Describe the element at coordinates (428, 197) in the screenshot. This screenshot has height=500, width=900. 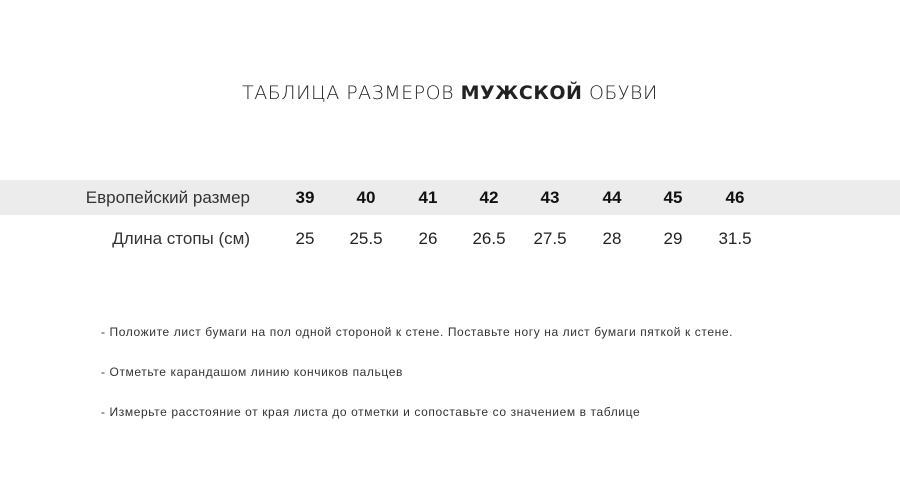
I see `table-cell: 41` at that location.